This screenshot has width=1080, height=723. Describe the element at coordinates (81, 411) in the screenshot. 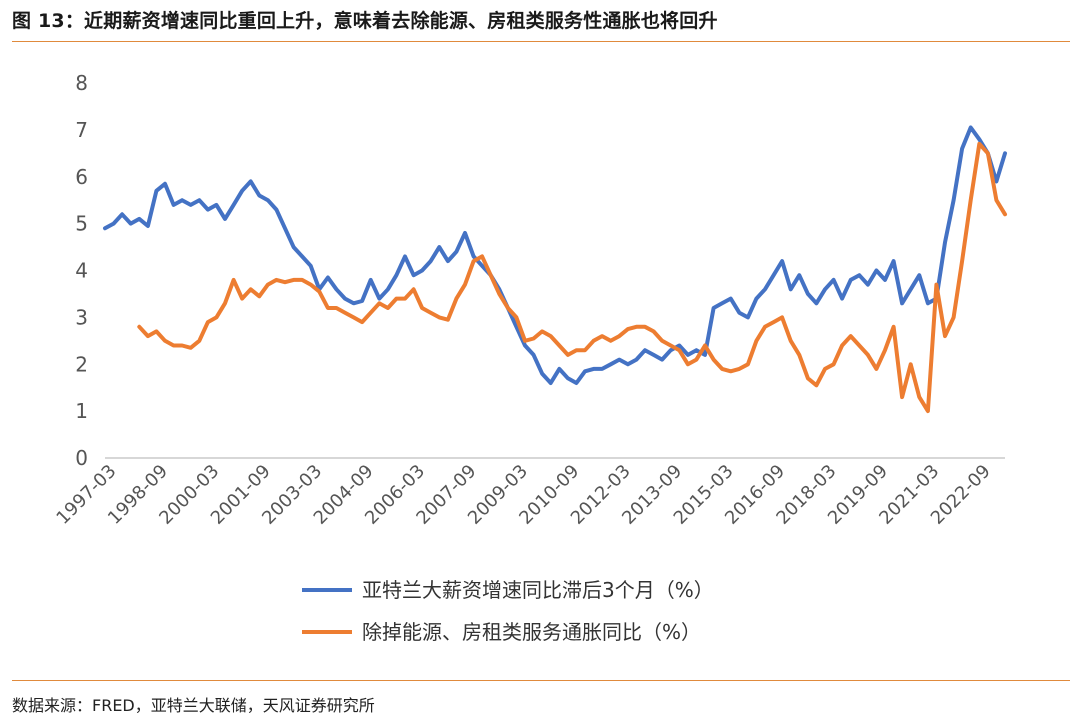

I see `y-tick-label: 1` at that location.